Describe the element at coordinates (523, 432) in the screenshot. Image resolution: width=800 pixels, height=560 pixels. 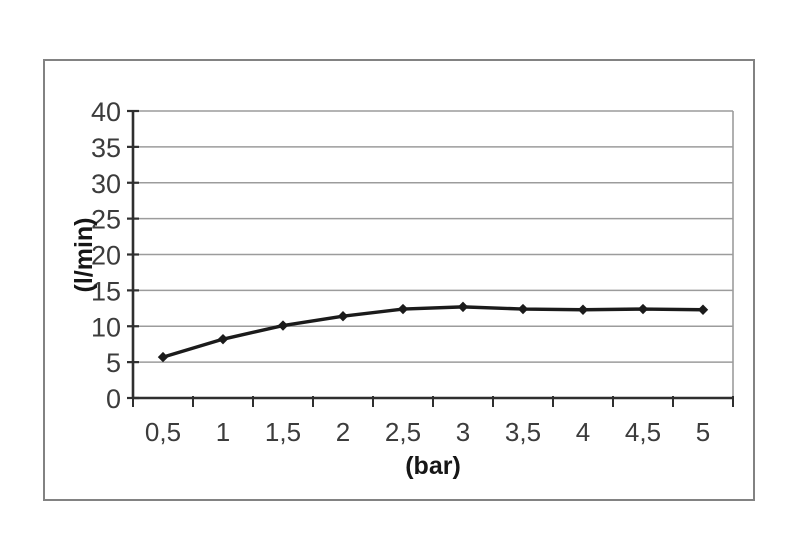
I see `x-tick-label: 3,5` at that location.